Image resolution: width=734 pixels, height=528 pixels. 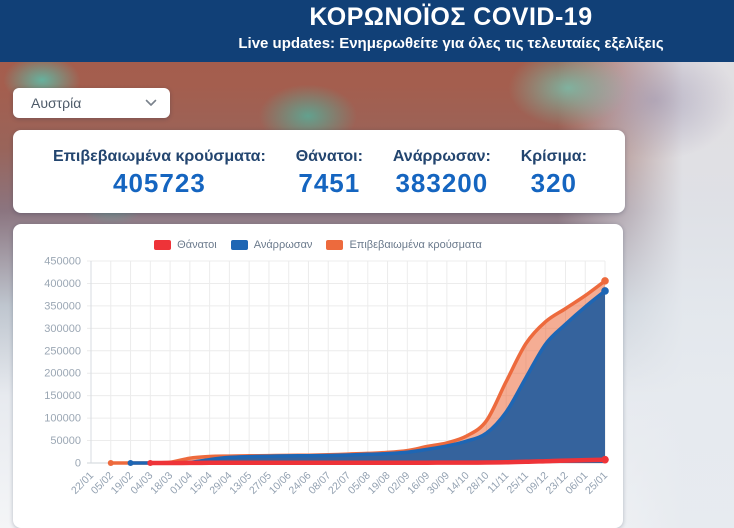 What do you see at coordinates (451, 17) in the screenshot?
I see `page-title: ΚΟΡΩΝΟΪΟΣ COVID-19` at bounding box center [451, 17].